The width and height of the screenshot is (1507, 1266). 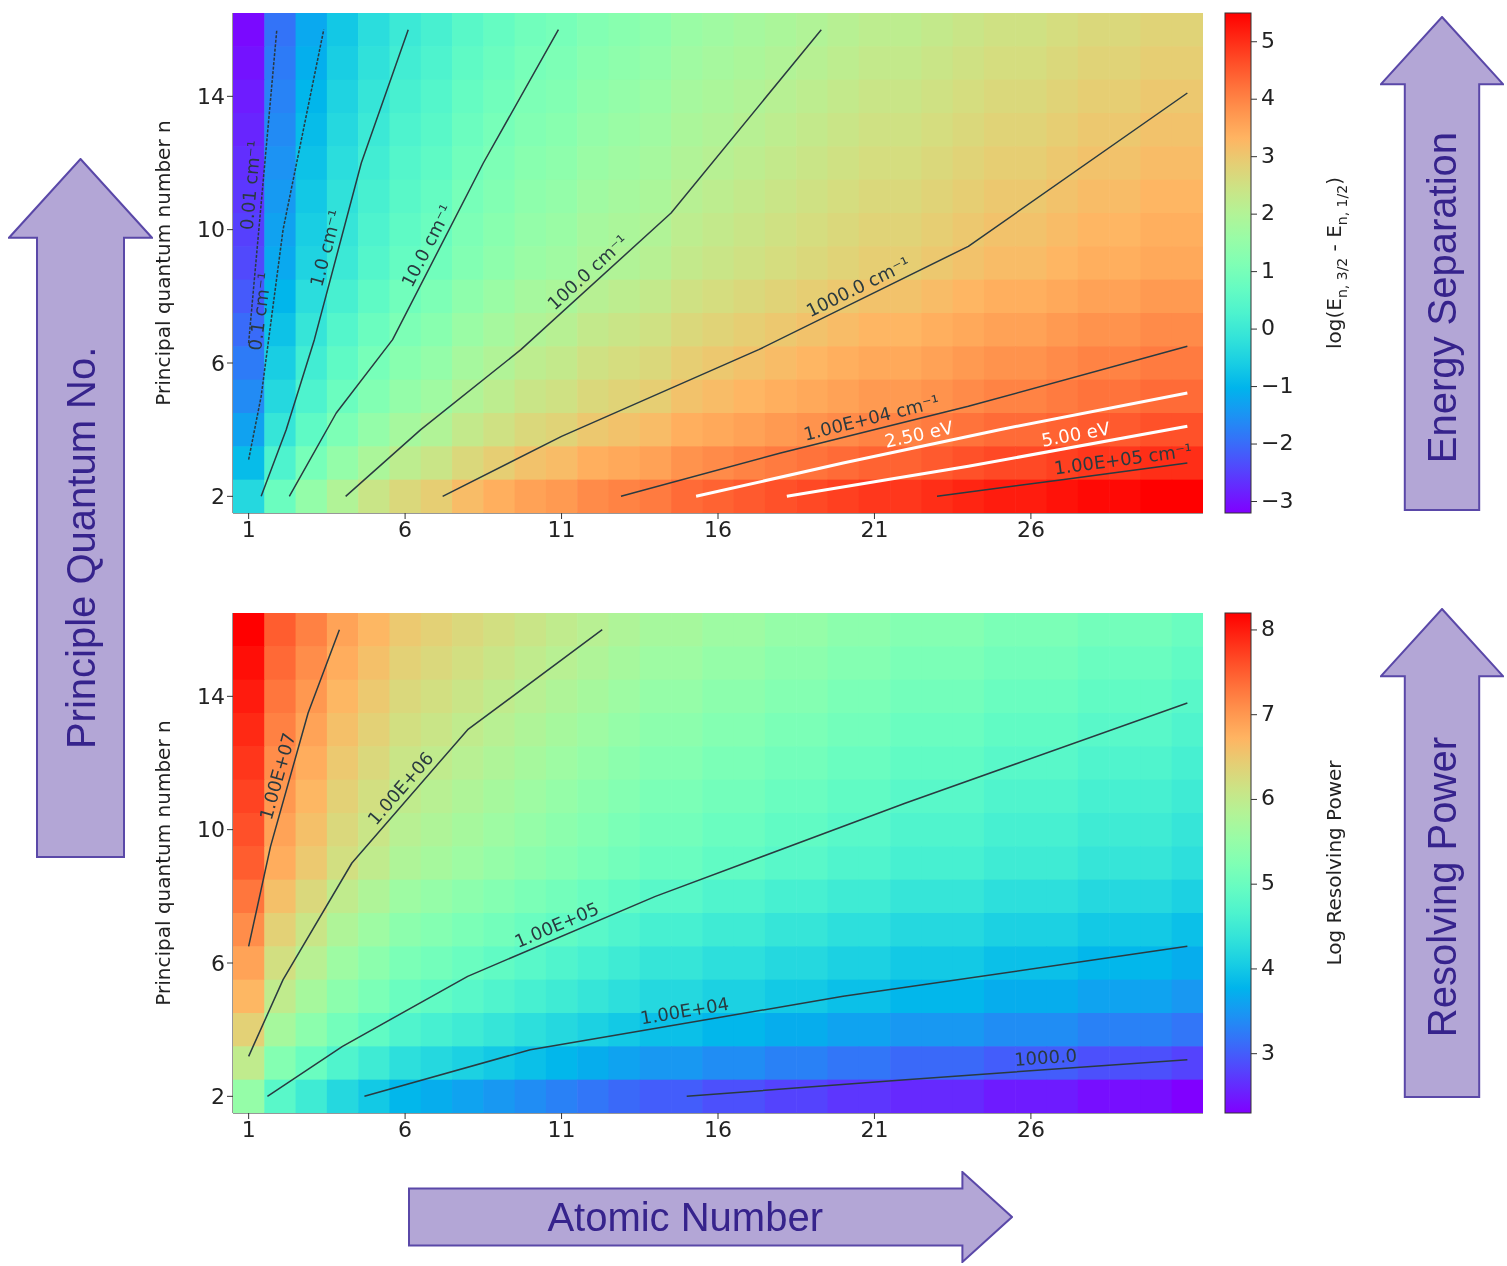 I want to click on color-bar-label: 8, so click(x=1268, y=628).